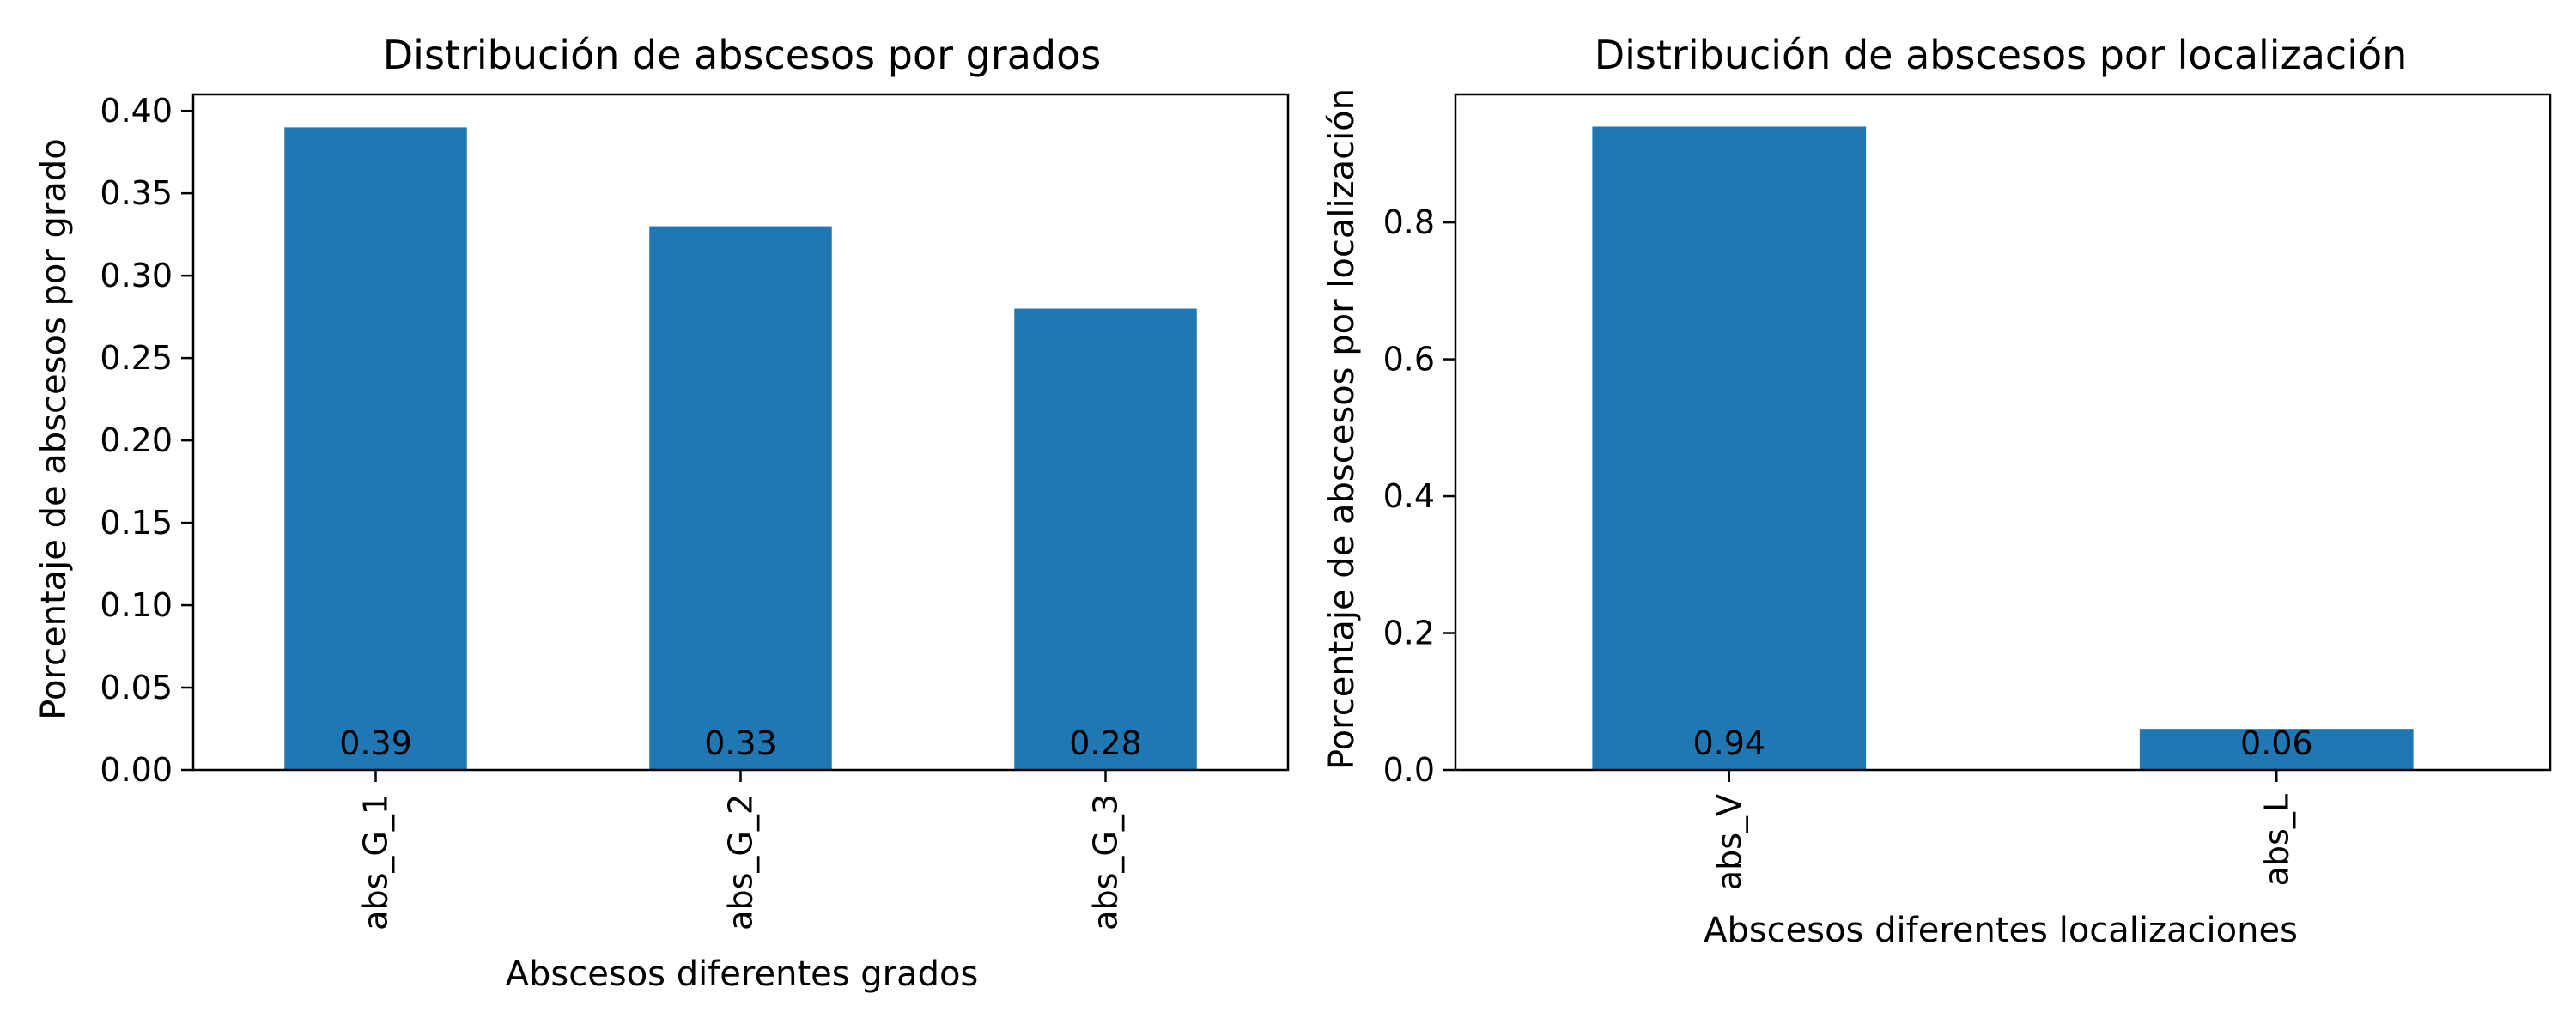 The height and width of the screenshot is (1030, 2576). Describe the element at coordinates (137, 605) in the screenshot. I see `chart-grades-ytick-label-2: 0.10` at that location.